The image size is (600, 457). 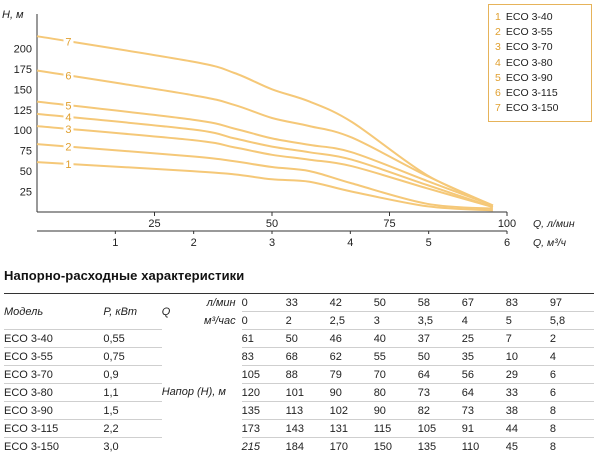 I want to click on table-row: ECO 3-70 0,9 105 88 79 70 64 56 29 6, so click(x=299, y=374).